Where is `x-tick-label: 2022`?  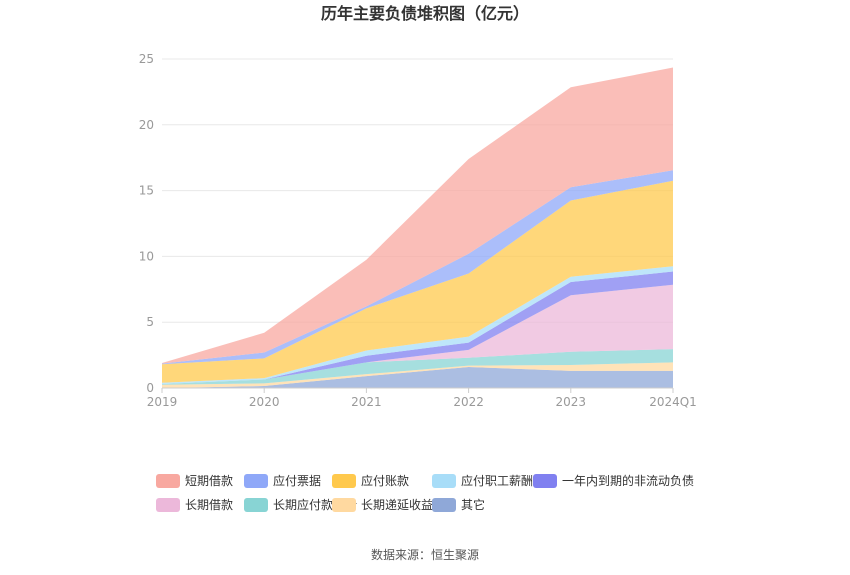
x-tick-label: 2022 is located at coordinates (468, 402).